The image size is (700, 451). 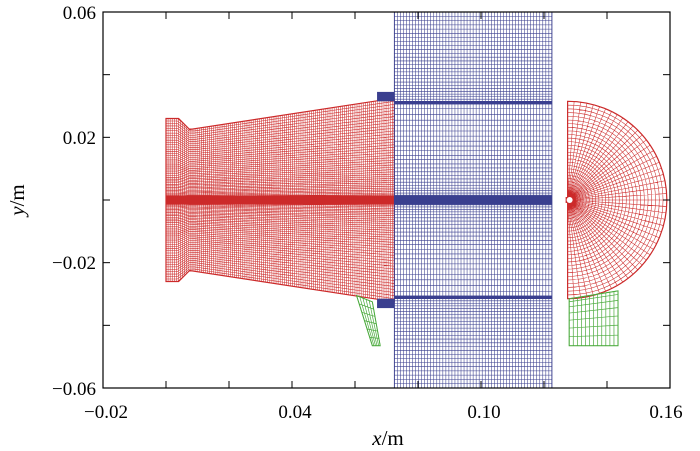 I want to click on green-block-grid-lines, so click(x=593, y=318).